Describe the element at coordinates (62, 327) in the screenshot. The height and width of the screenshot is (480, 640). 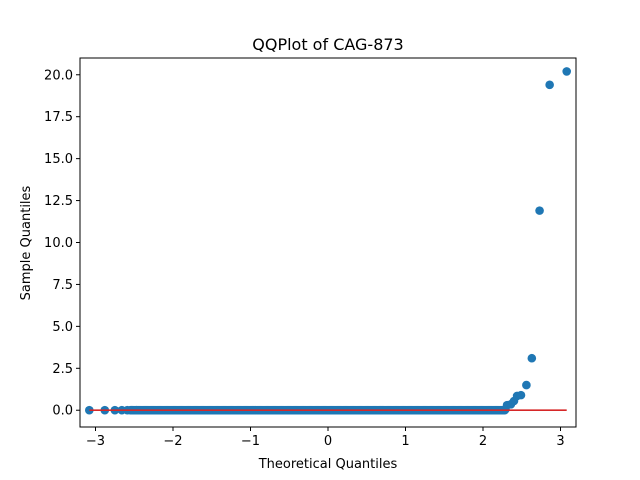
I see `y-tick-label: 5.0` at that location.